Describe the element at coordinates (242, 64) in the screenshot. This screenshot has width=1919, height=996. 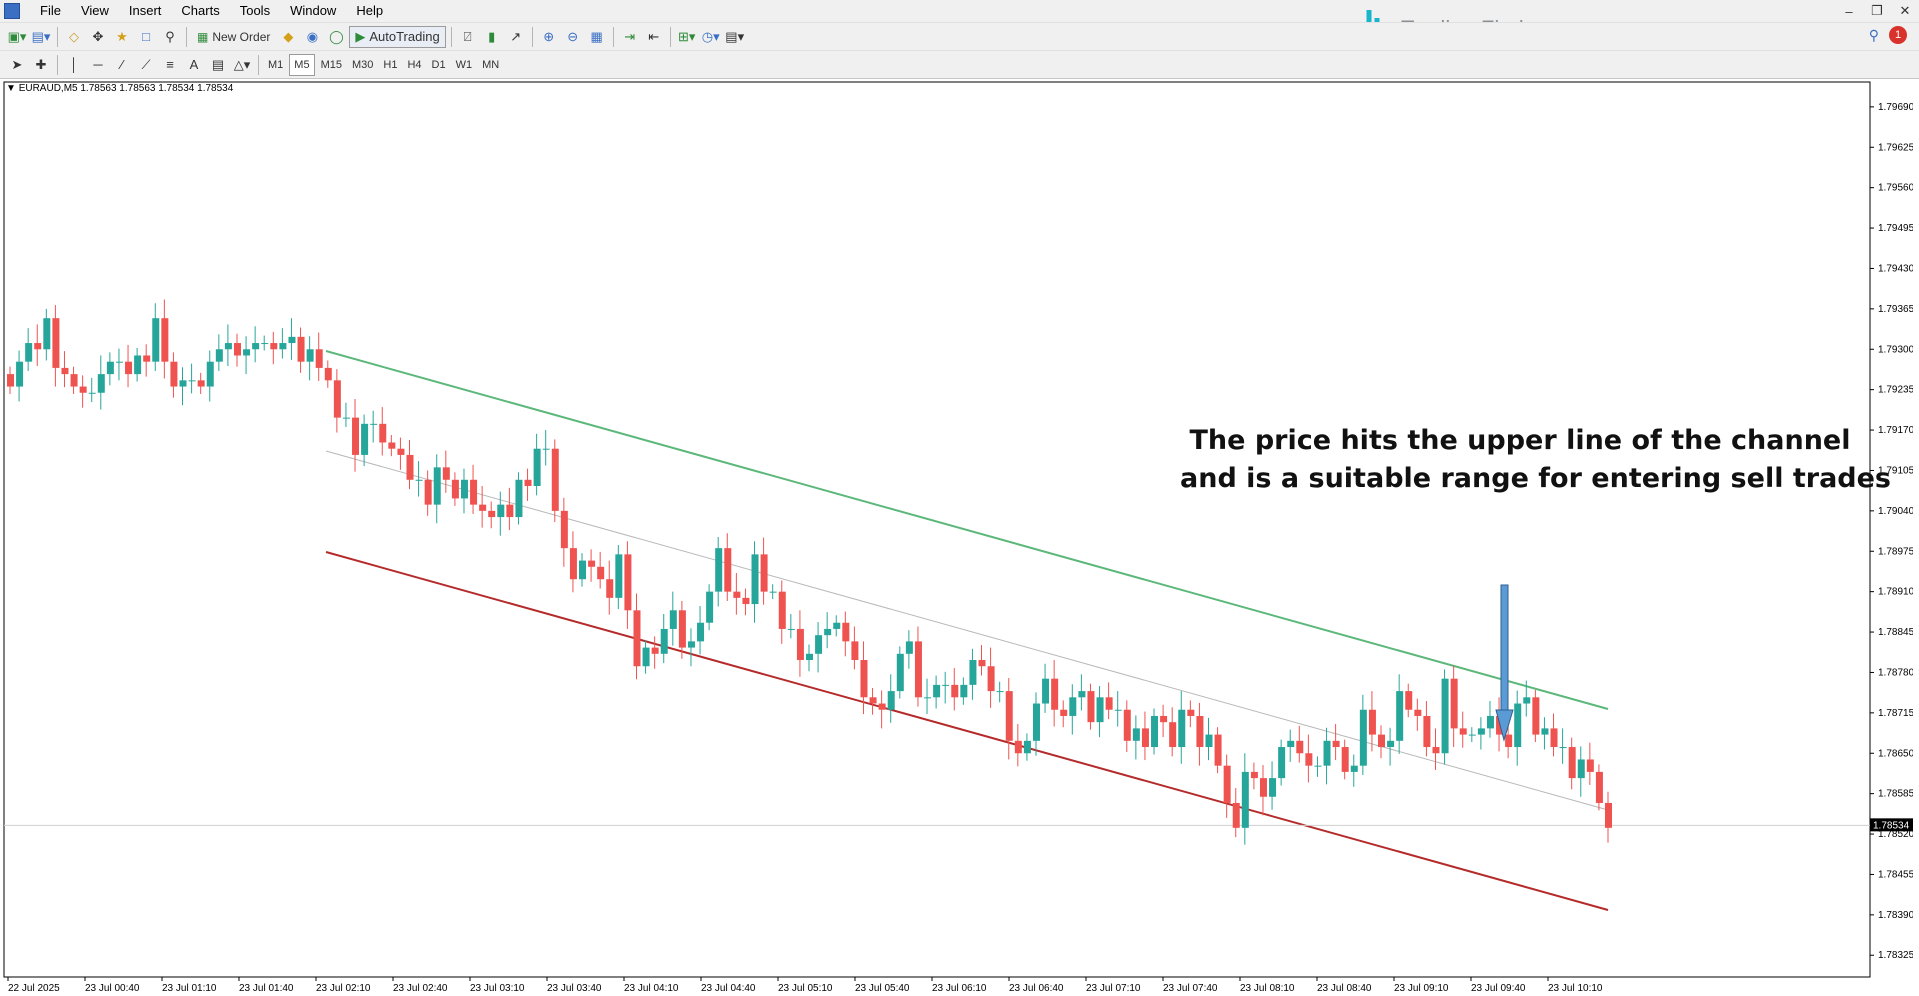
I see `shapes-icon: △▾` at that location.